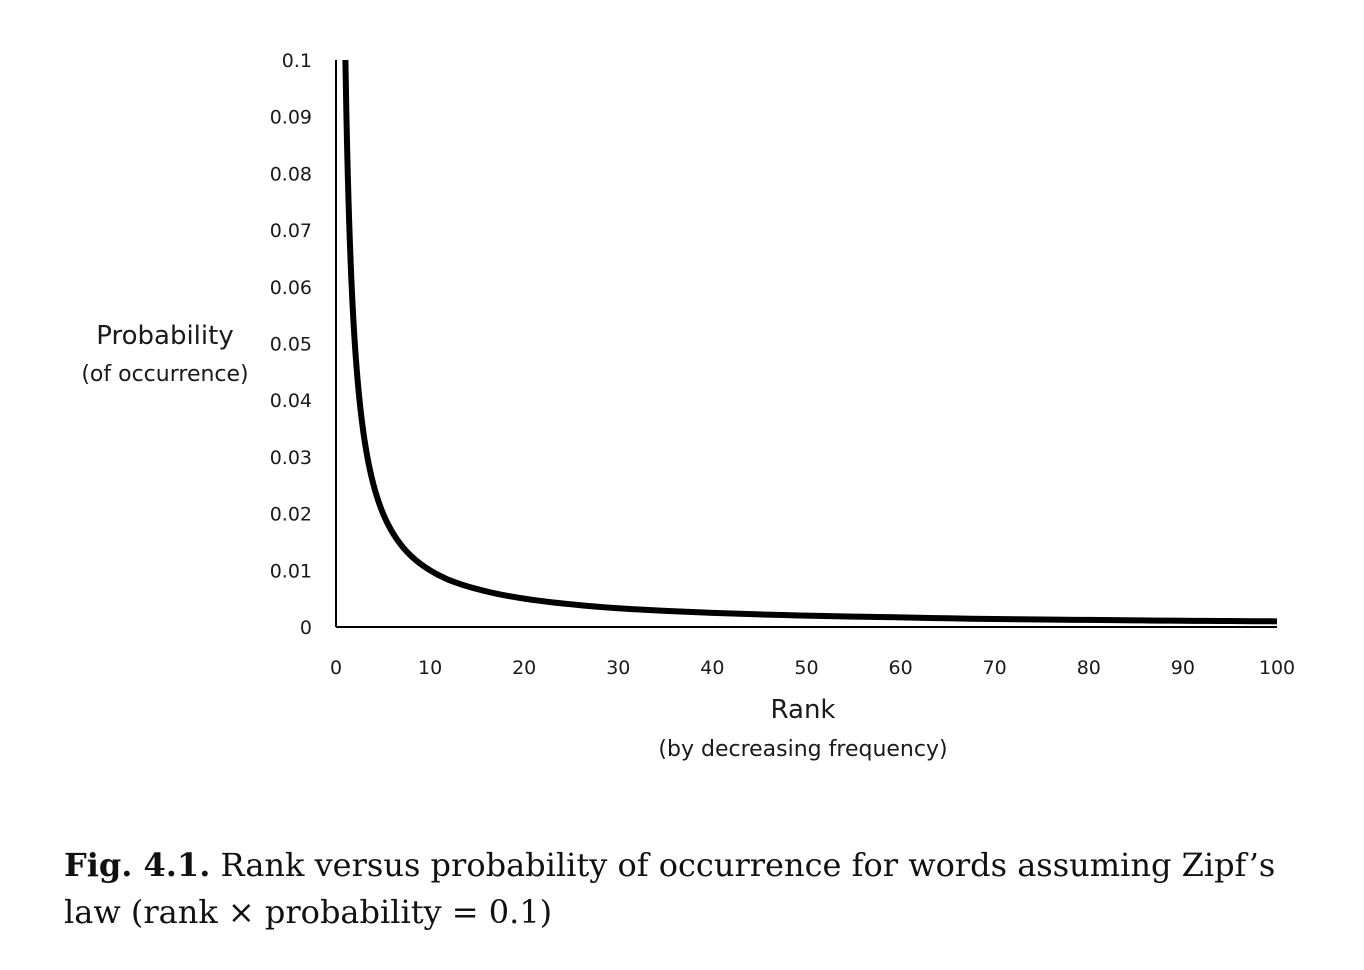 The height and width of the screenshot is (970, 1364). What do you see at coordinates (1089, 668) in the screenshot?
I see `x-tick-label: 80` at bounding box center [1089, 668].